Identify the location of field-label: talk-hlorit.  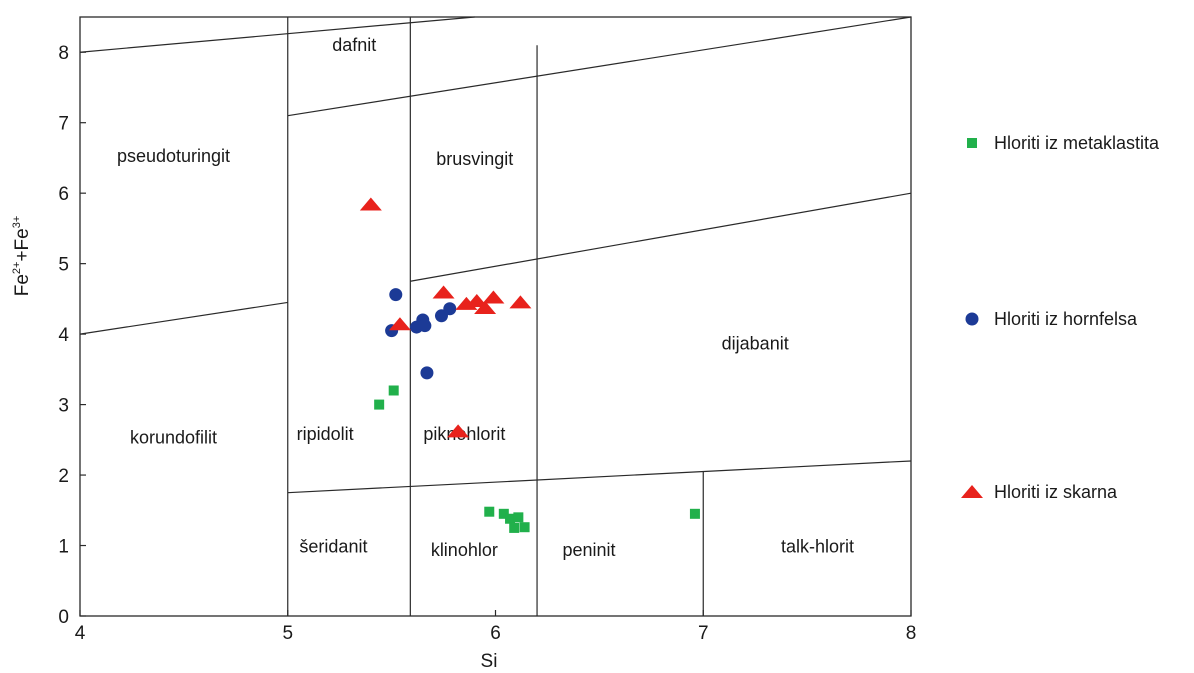
(817, 547).